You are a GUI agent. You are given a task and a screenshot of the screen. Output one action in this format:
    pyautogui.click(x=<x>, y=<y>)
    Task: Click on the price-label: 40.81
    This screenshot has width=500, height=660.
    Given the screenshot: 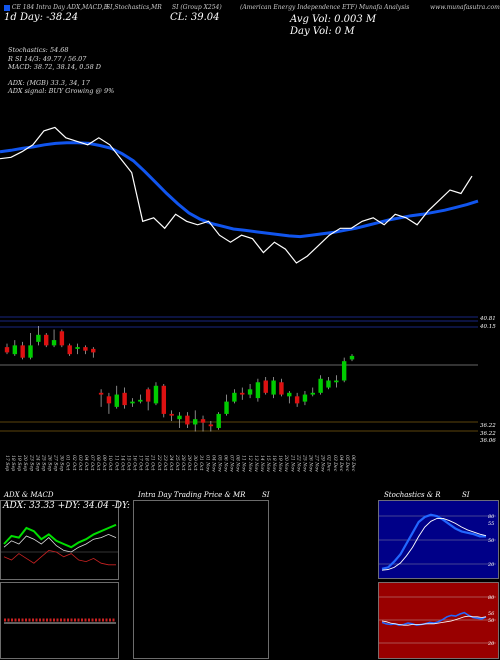 What is the action you would take?
    pyautogui.click(x=487, y=319)
    